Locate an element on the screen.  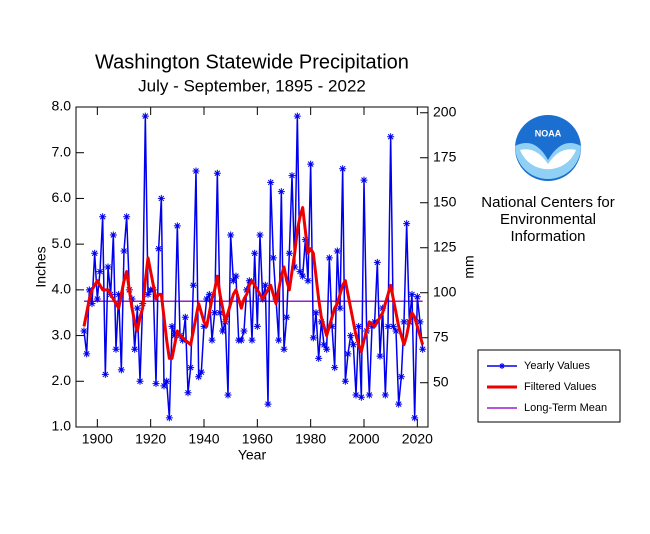
x-tick-label: 1940 is located at coordinates (203, 439).